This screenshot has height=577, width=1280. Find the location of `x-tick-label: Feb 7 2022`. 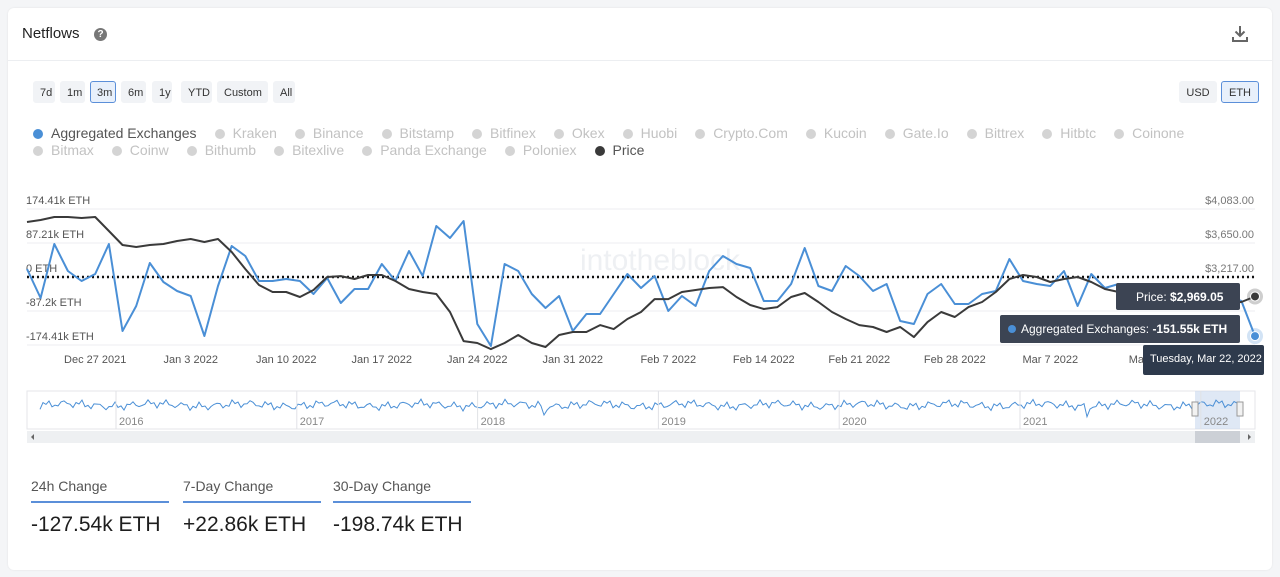

x-tick-label: Feb 7 2022 is located at coordinates (668, 360).